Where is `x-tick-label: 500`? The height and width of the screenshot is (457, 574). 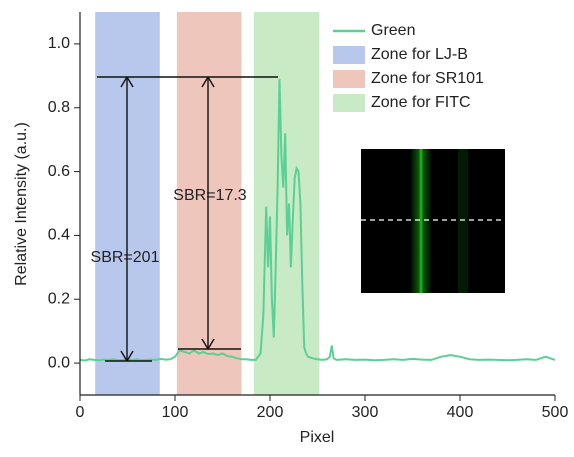 x-tick-label: 500 is located at coordinates (555, 412).